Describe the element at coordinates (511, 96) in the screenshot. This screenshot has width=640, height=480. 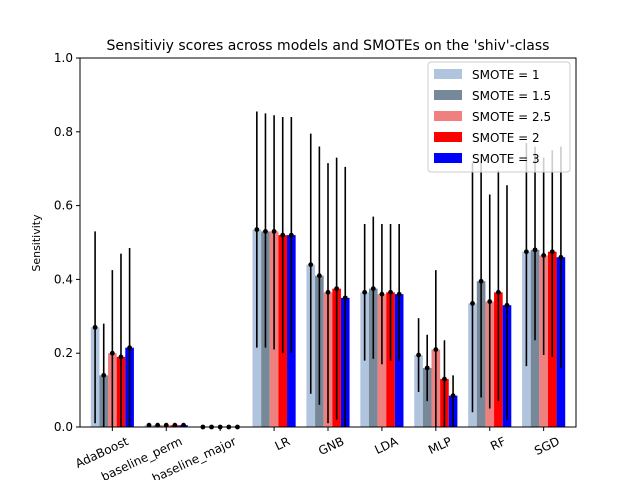
I see `legend-label: SMOTE = 1.5` at that location.